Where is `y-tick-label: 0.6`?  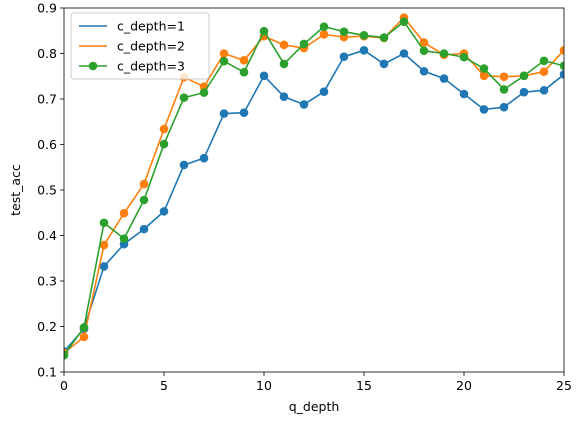 y-tick-label: 0.6 is located at coordinates (47, 144).